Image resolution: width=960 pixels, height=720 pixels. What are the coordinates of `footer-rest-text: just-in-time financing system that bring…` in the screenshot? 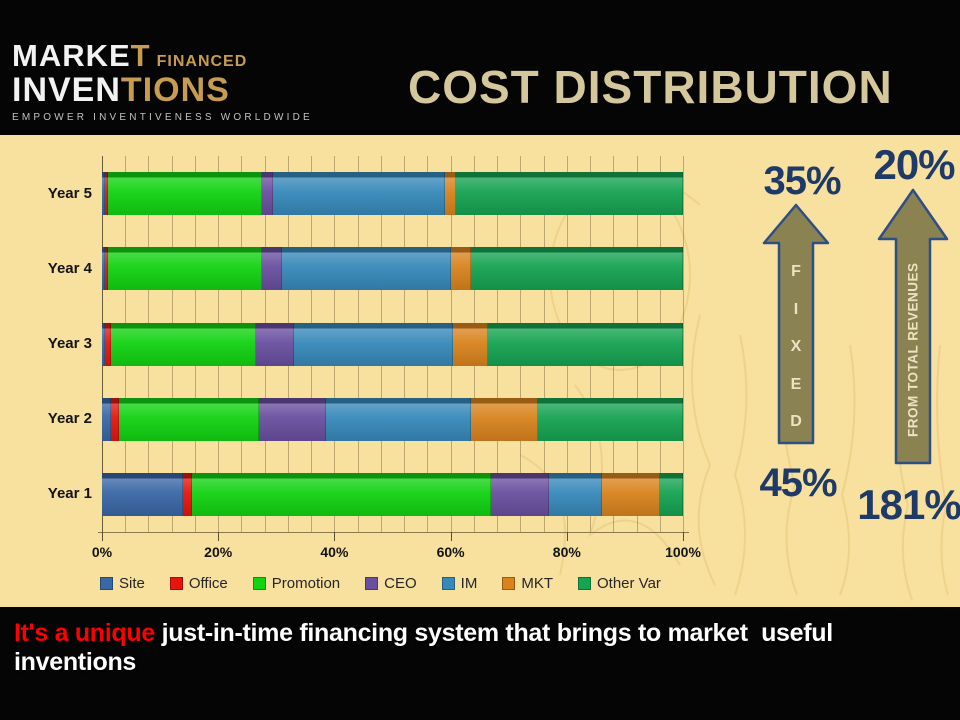 It's located at (427, 647).